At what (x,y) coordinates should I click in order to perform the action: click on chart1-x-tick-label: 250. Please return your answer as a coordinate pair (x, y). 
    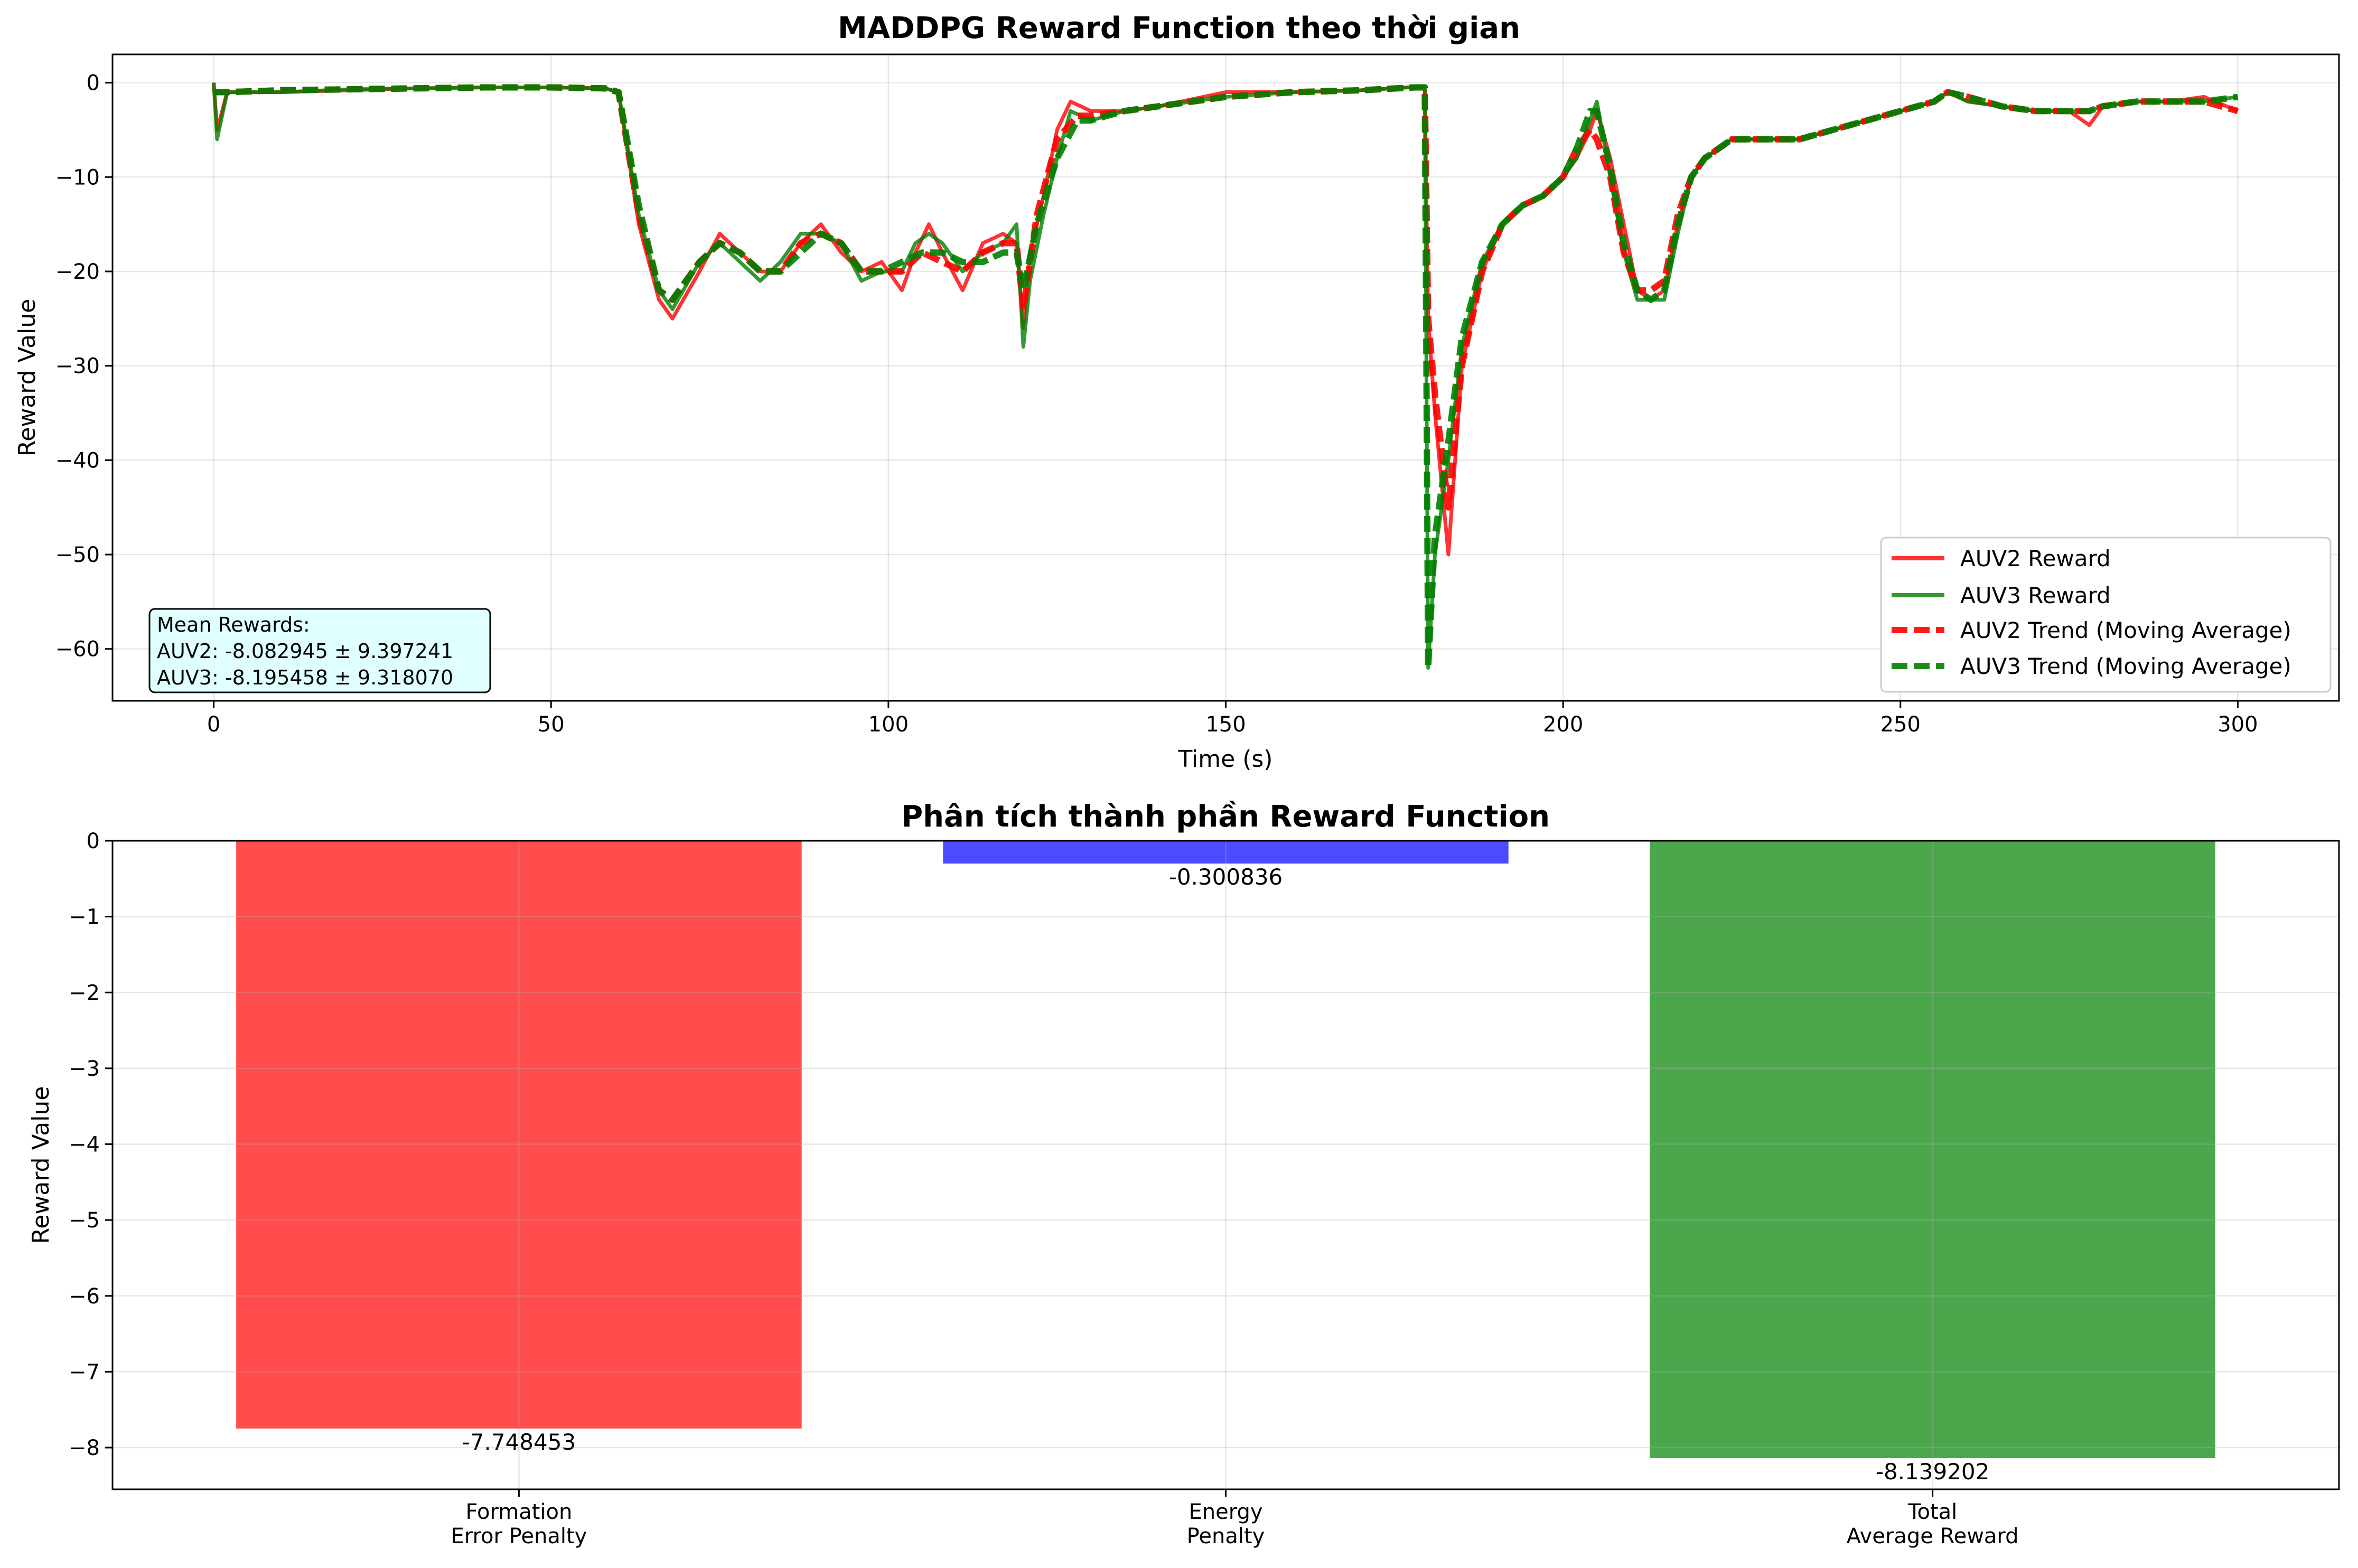
    Looking at the image, I should click on (1900, 725).